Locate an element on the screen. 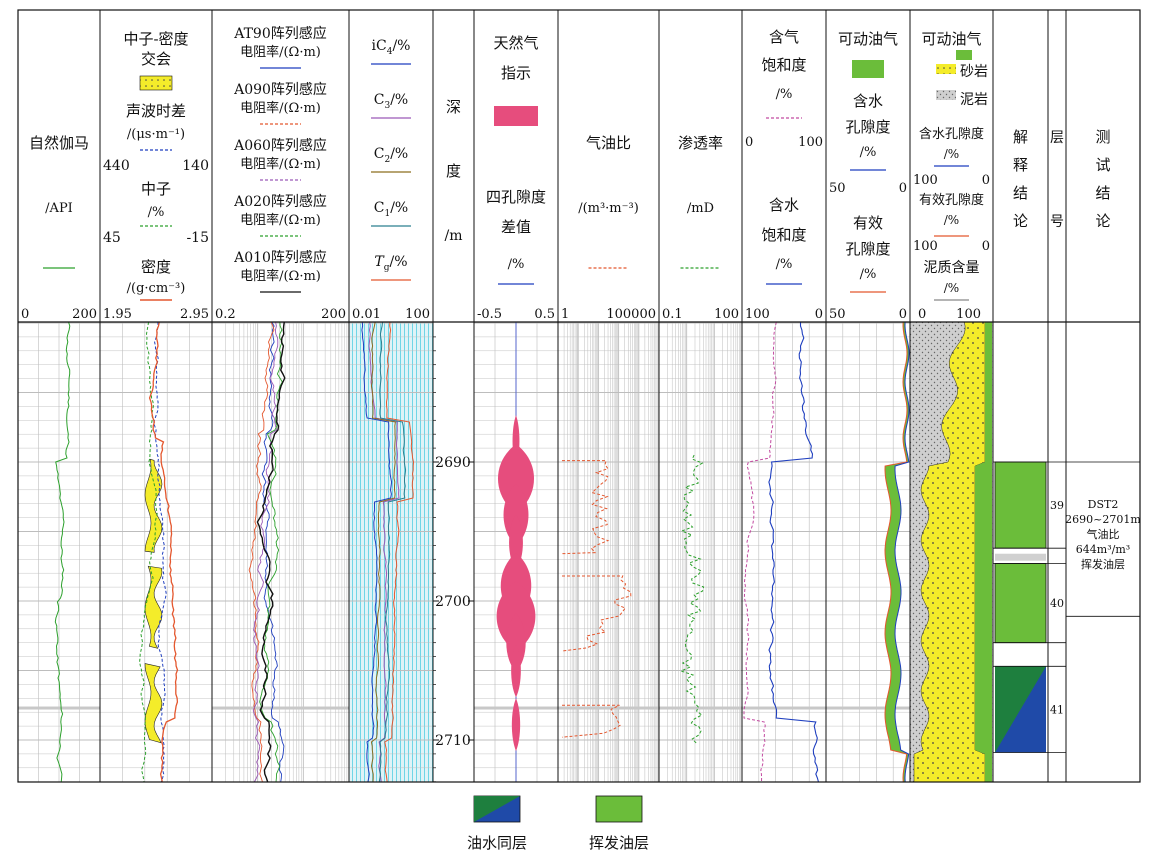  density-unit: /(g·cm⁻³) is located at coordinates (156, 288).